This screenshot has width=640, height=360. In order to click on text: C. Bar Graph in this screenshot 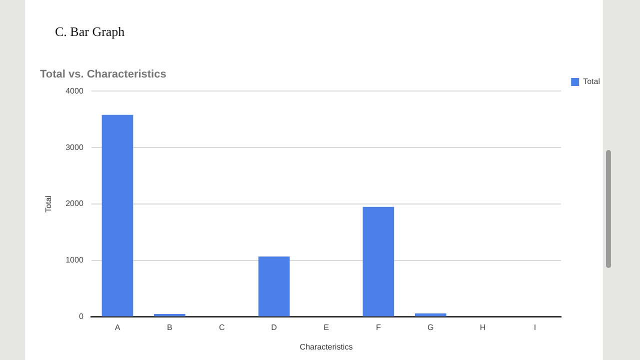, I will do `click(90, 32)`.